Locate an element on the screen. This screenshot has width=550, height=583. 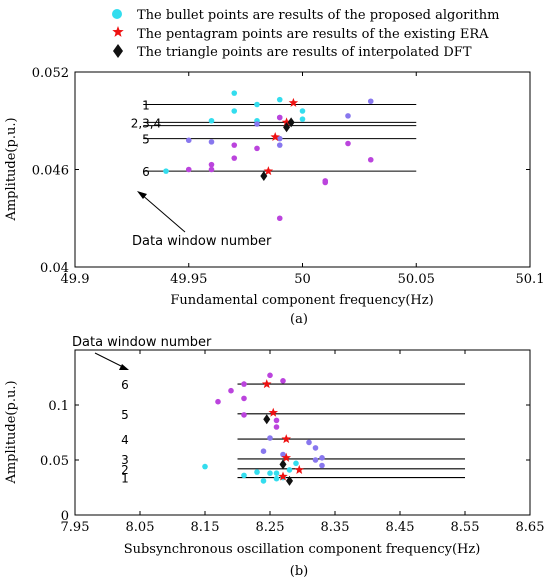
x-tick-label: 8.55 is located at coordinates (465, 527).